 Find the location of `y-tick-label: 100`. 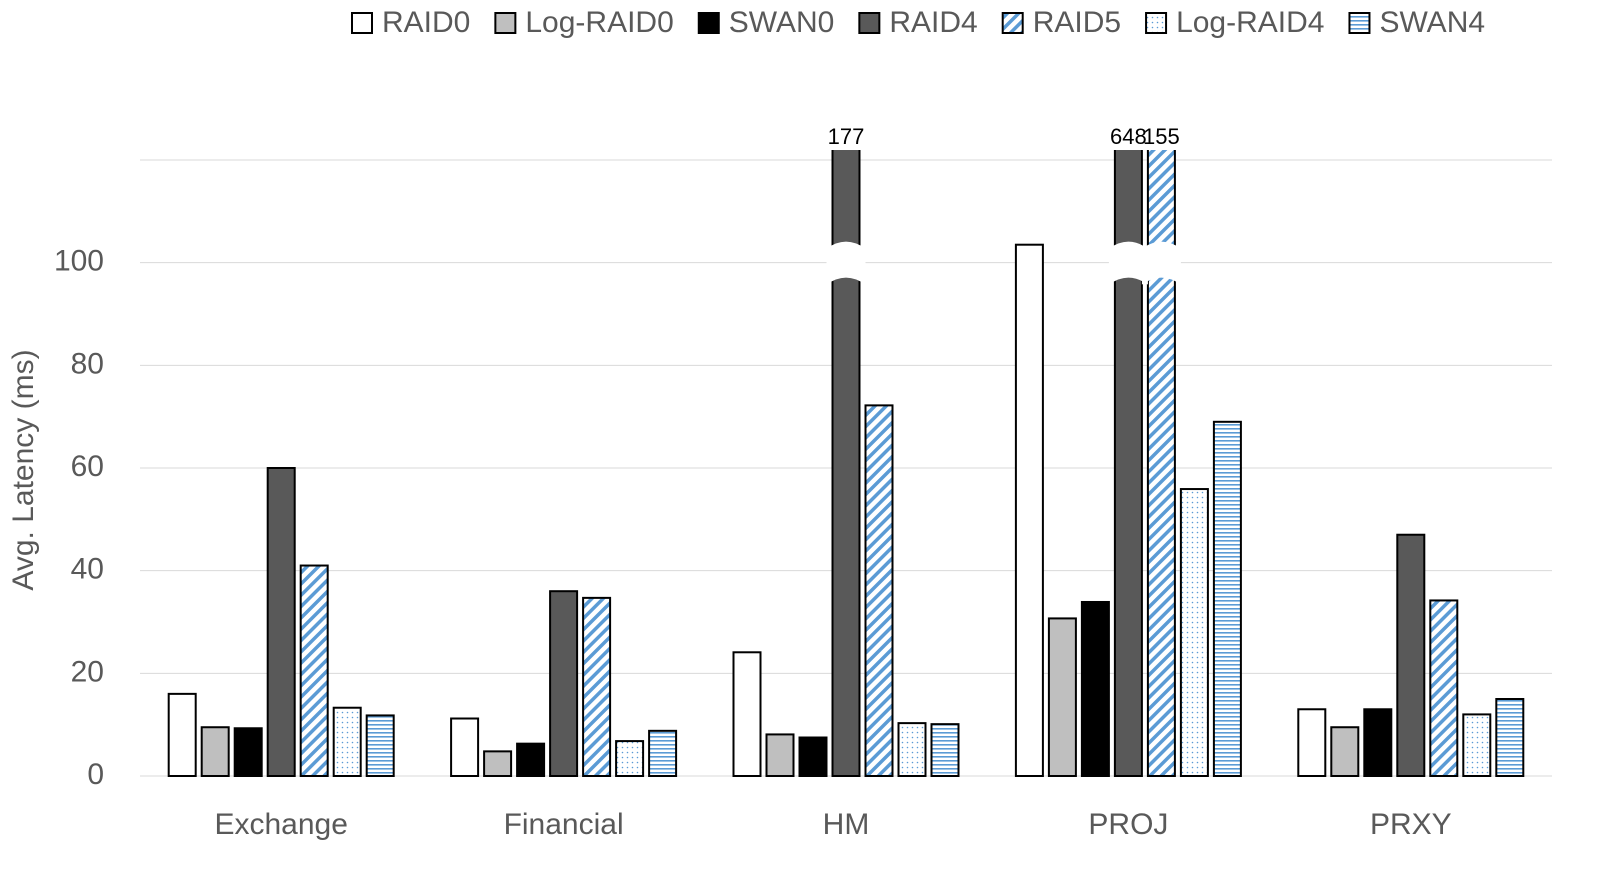

y-tick-label: 100 is located at coordinates (79, 261).